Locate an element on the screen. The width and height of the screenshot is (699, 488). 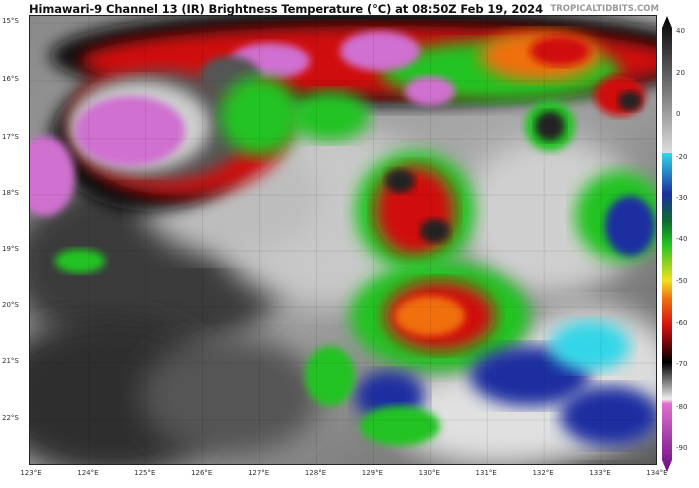
colorbar-tick-label: -80 is located at coordinates (682, 407).